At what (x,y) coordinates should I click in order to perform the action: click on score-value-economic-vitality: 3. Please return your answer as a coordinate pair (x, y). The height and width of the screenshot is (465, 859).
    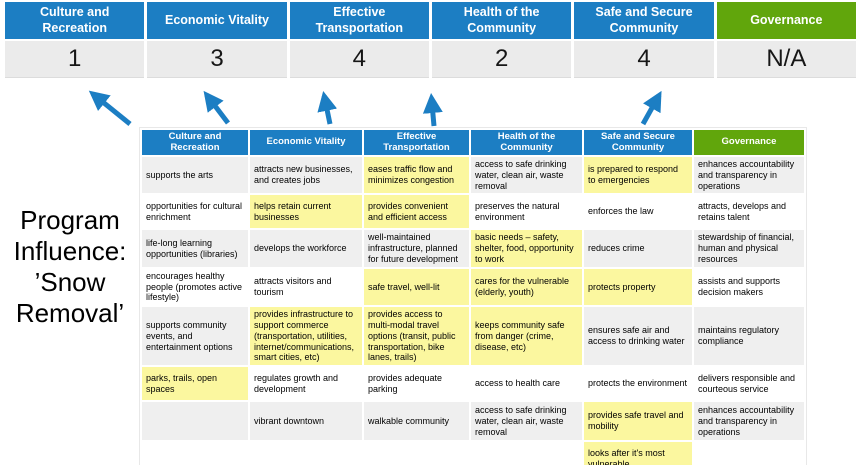
    Looking at the image, I should click on (217, 59).